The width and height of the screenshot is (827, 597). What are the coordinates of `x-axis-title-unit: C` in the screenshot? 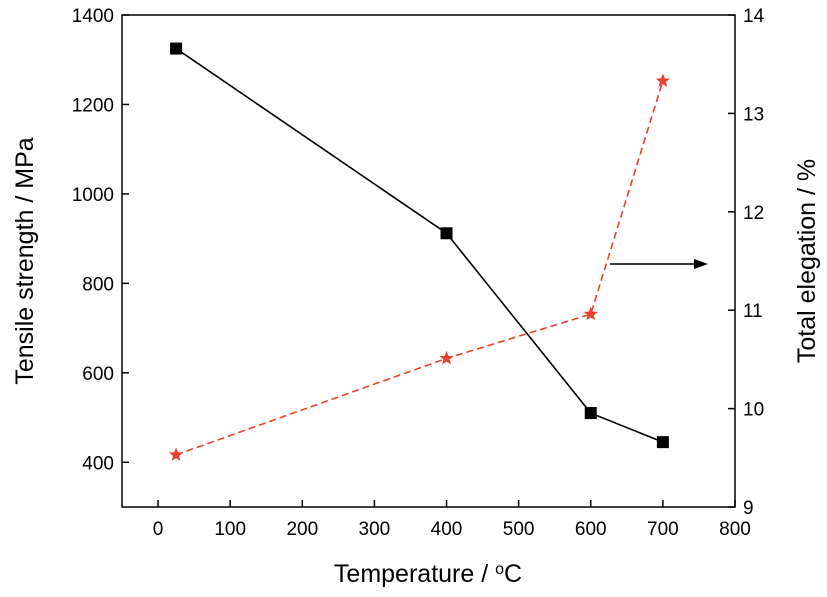 It's located at (513, 574).